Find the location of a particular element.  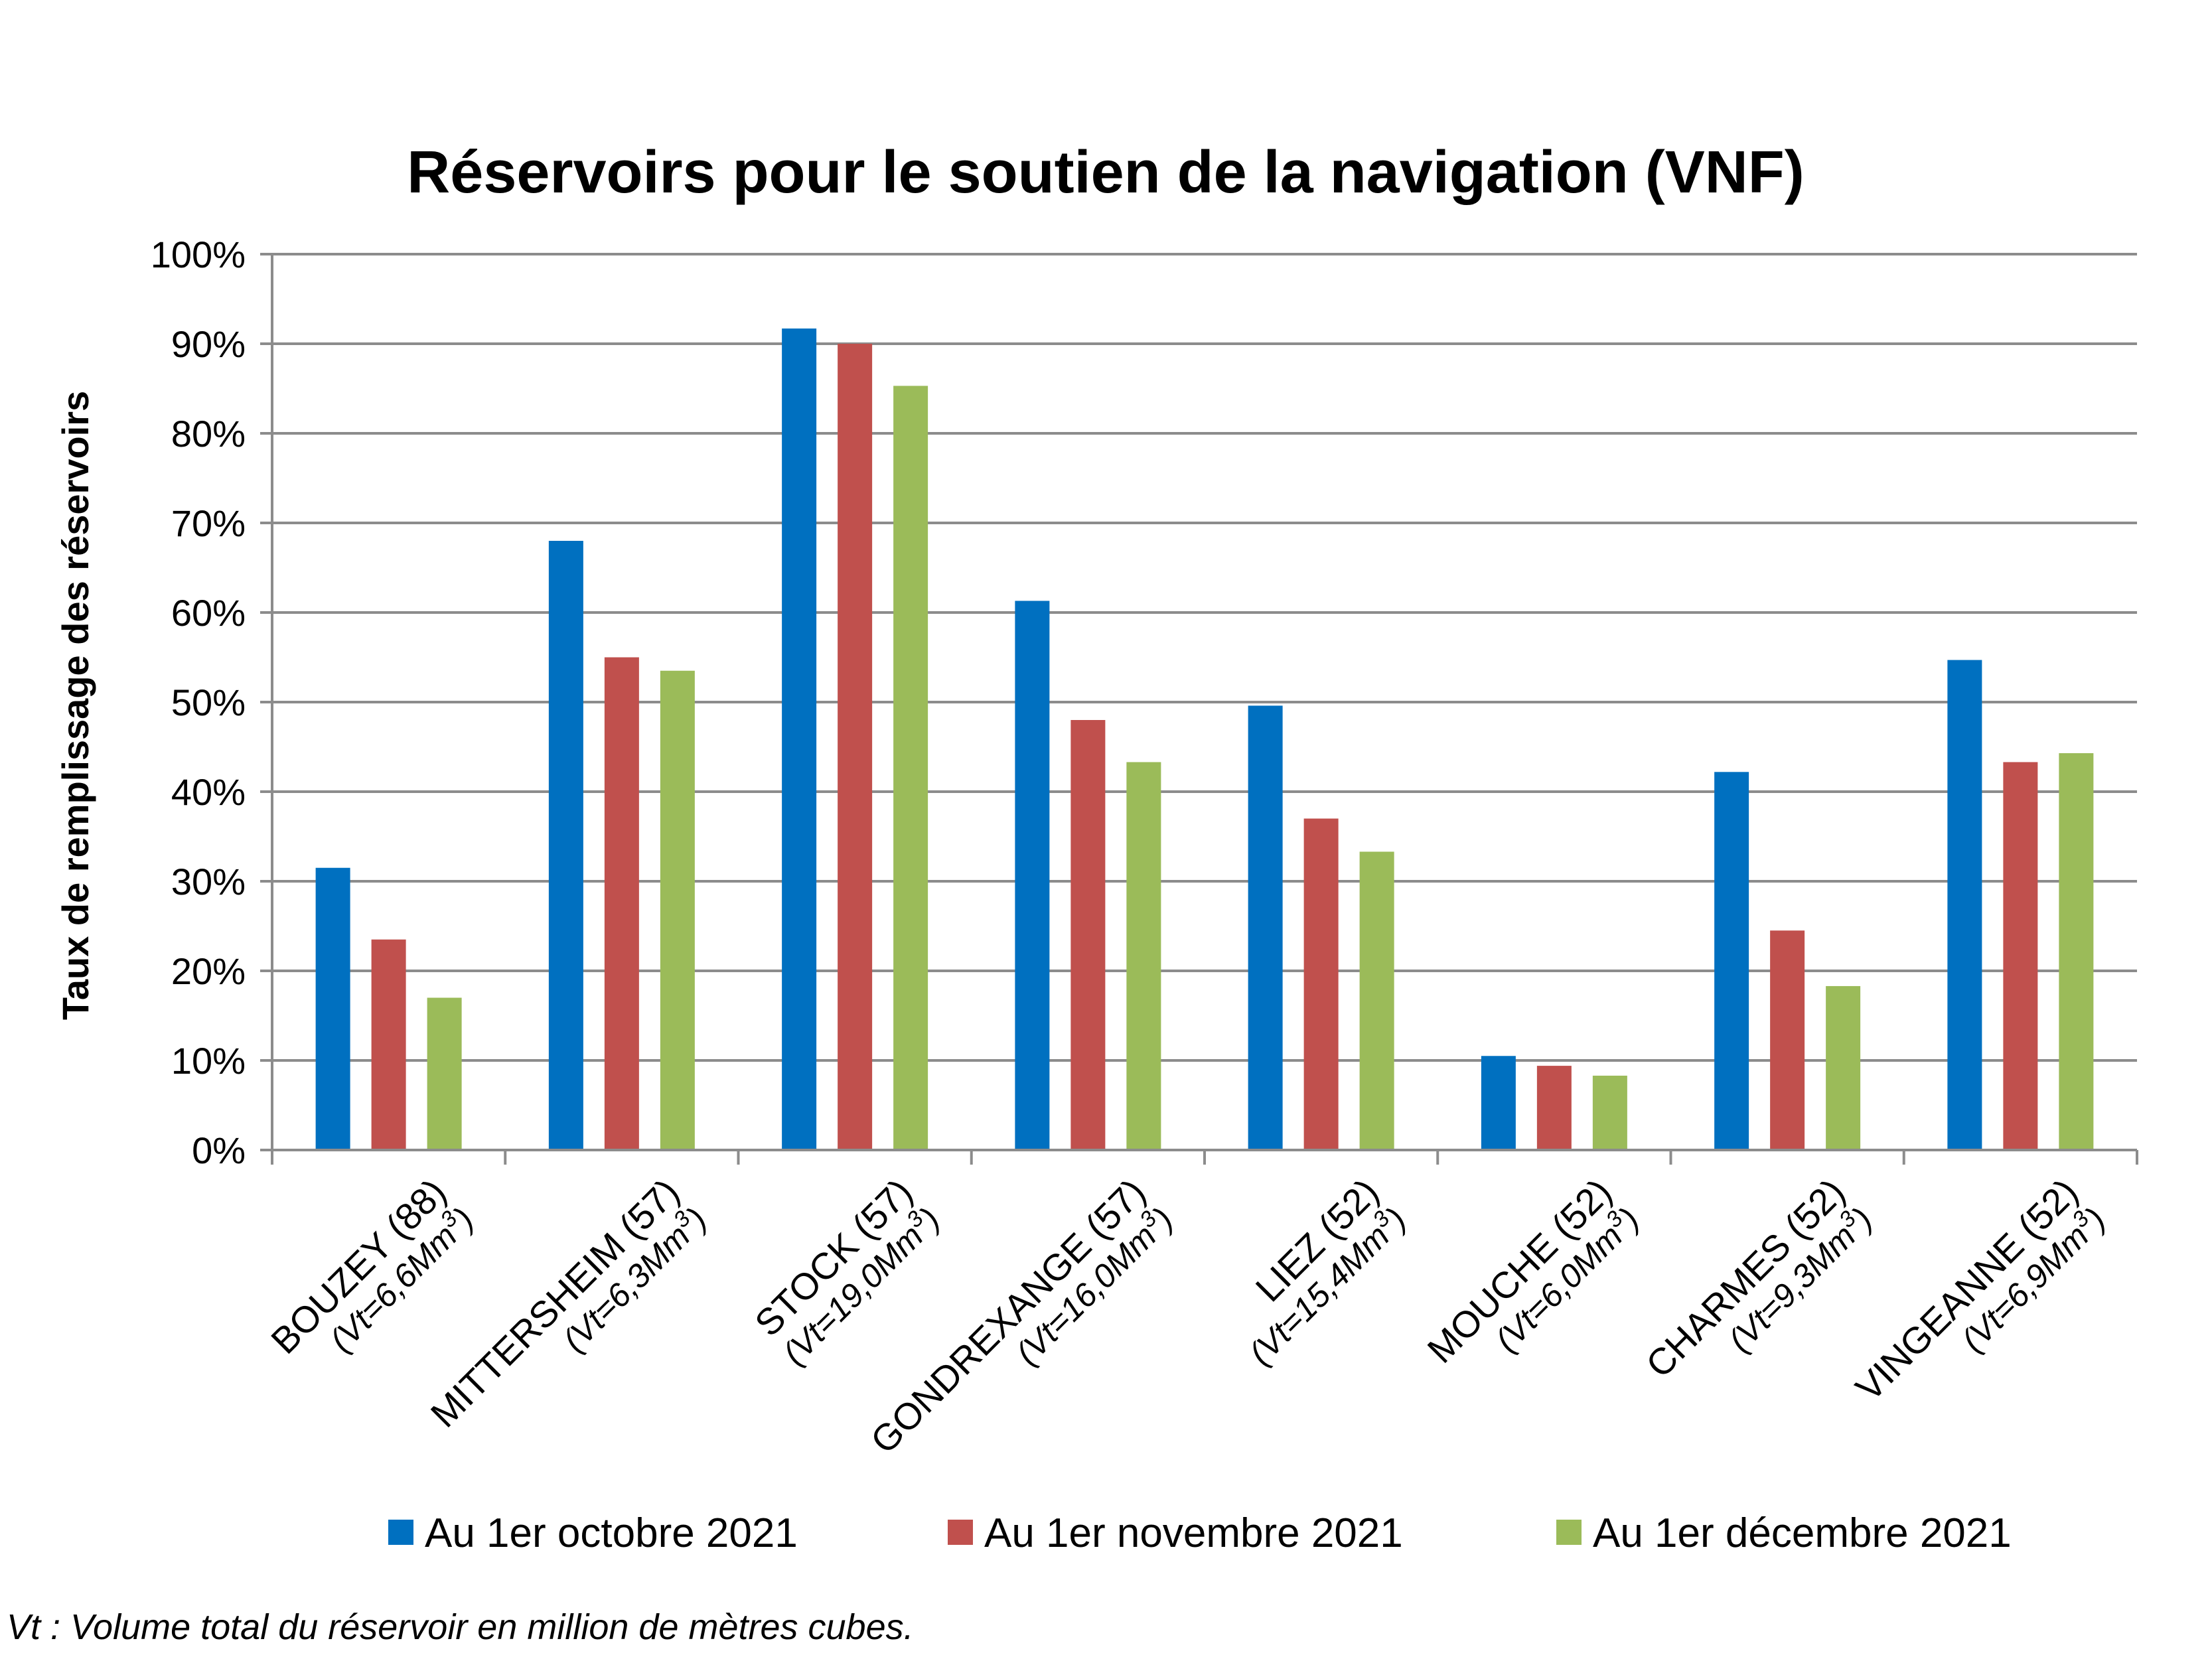

y-tick-label: 60% is located at coordinates (209, 613).